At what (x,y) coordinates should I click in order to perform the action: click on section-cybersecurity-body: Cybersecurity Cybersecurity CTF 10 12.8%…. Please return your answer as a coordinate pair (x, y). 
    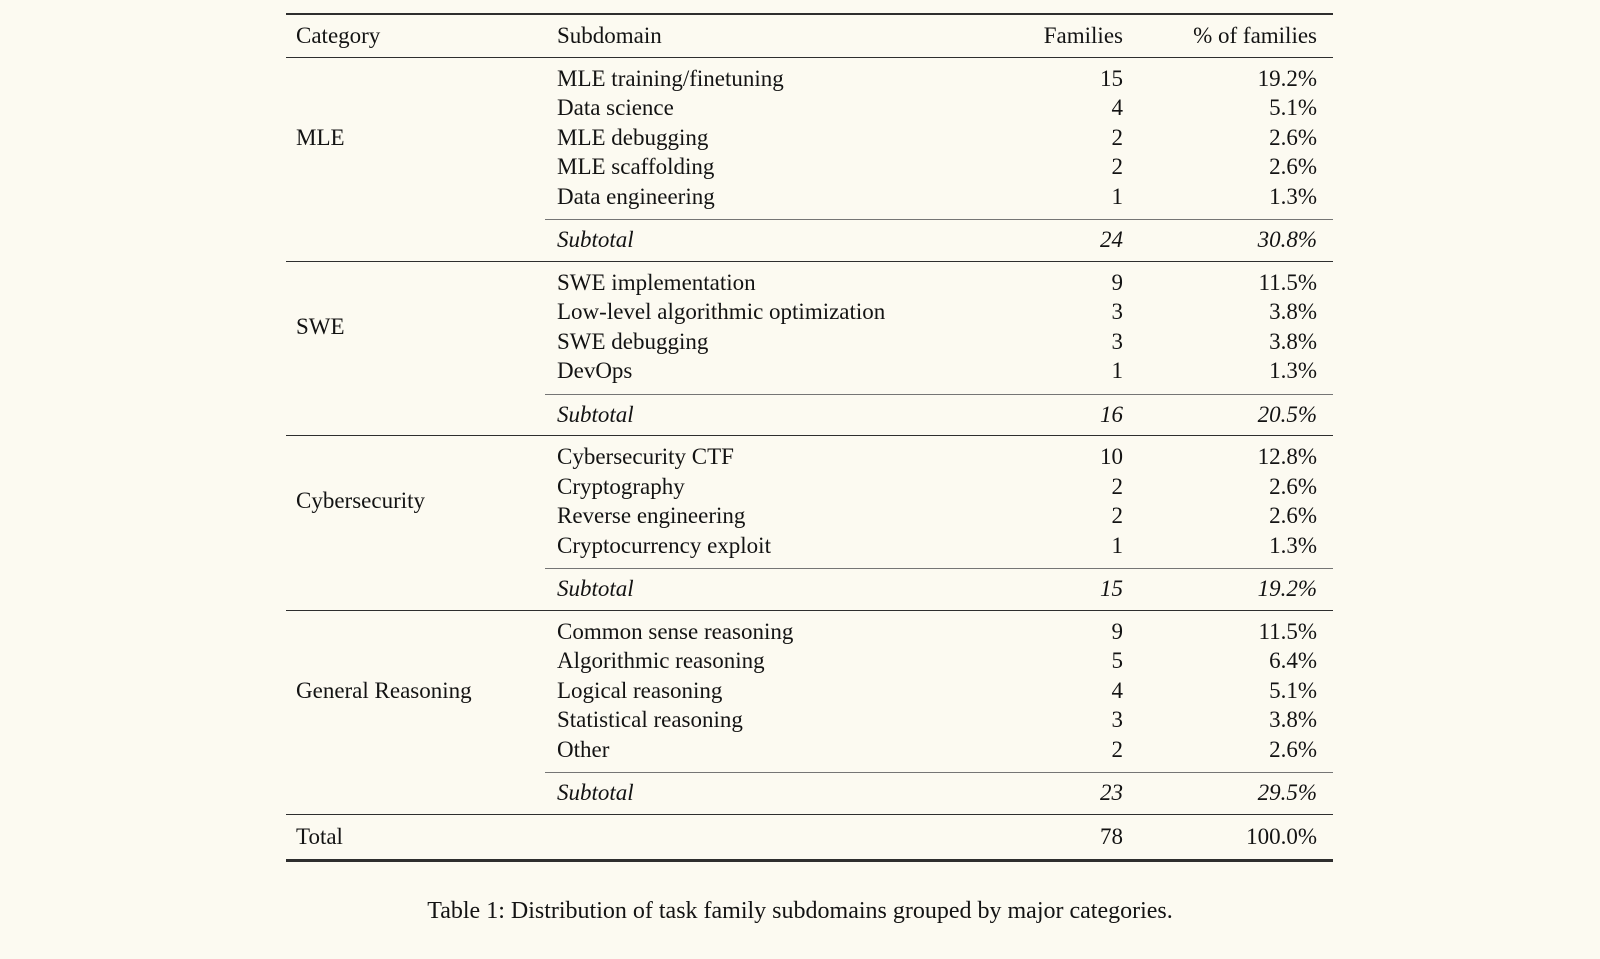
    Looking at the image, I should click on (809, 502).